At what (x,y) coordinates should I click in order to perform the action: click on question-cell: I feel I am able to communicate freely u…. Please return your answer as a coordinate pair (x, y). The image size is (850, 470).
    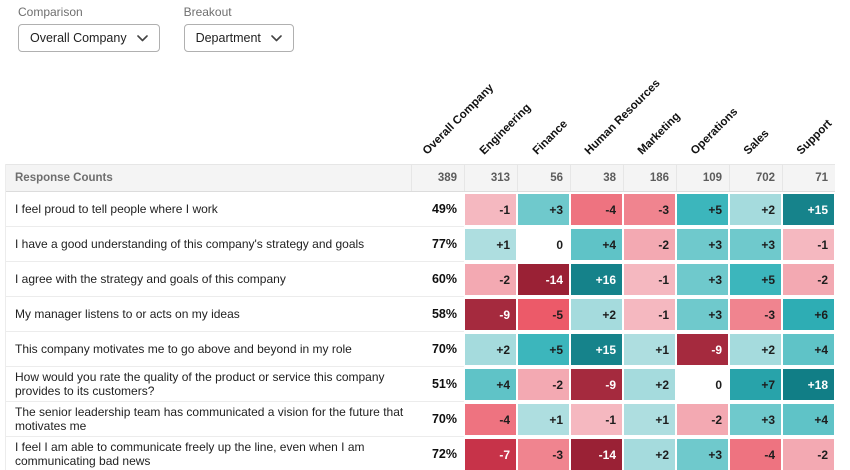
    Looking at the image, I should click on (208, 453).